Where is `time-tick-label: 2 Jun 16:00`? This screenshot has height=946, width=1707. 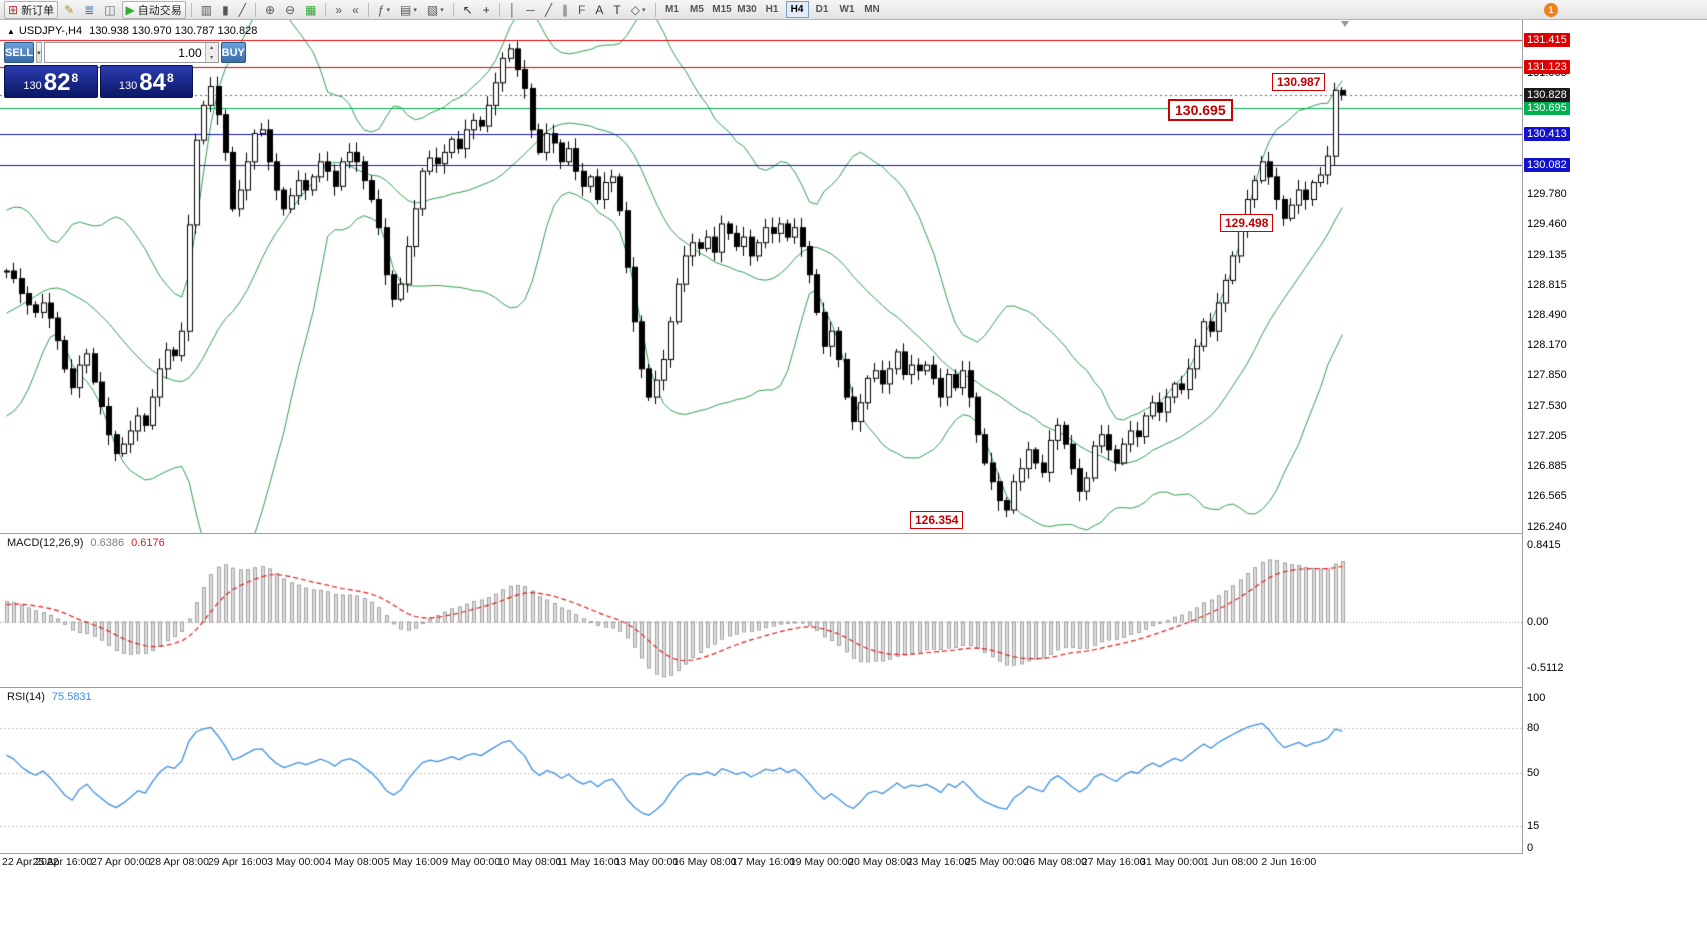
time-tick-label: 2 Jun 16:00 is located at coordinates (1289, 862).